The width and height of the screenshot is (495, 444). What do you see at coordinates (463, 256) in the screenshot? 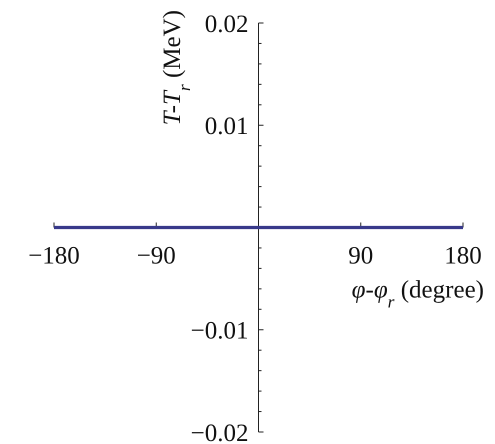
I see `x-tick-label: 180` at bounding box center [463, 256].